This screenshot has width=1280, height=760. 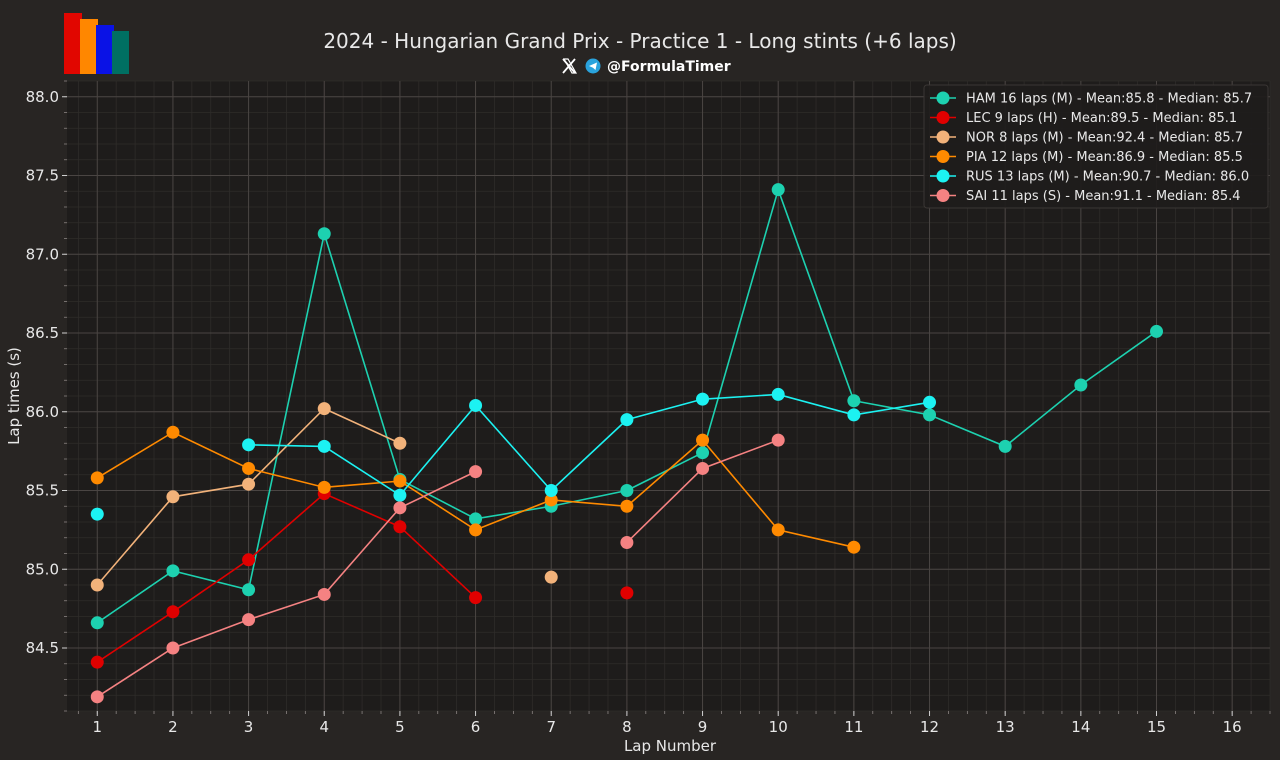 What do you see at coordinates (593, 66) in the screenshot?
I see `telegram-icon` at bounding box center [593, 66].